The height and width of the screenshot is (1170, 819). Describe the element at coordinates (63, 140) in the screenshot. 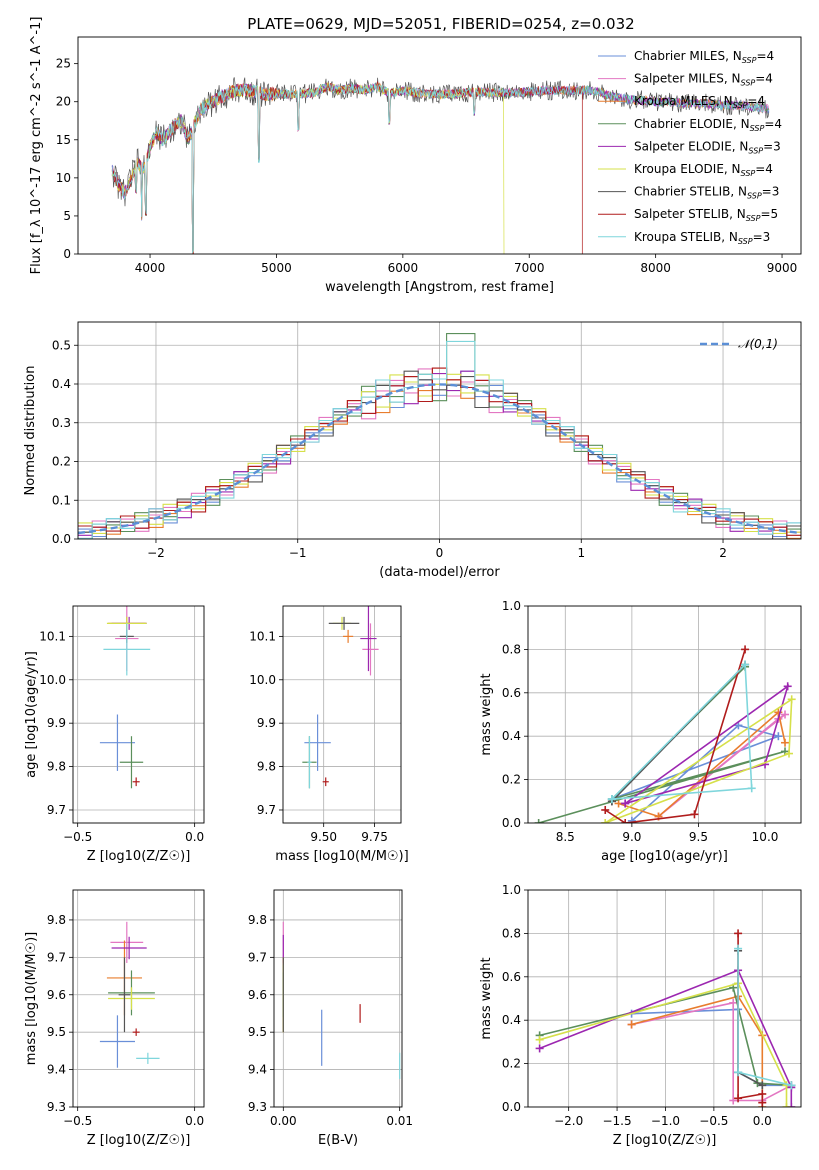

I see `y-tick-label: 15` at that location.